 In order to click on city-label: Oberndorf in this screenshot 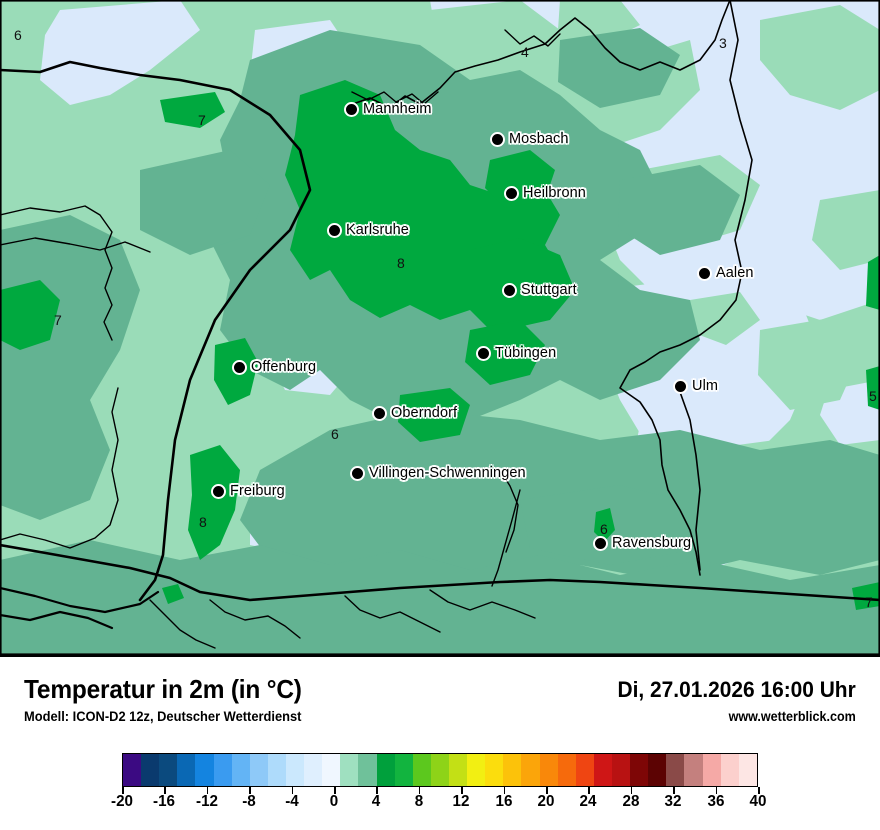, I will do `click(424, 413)`.